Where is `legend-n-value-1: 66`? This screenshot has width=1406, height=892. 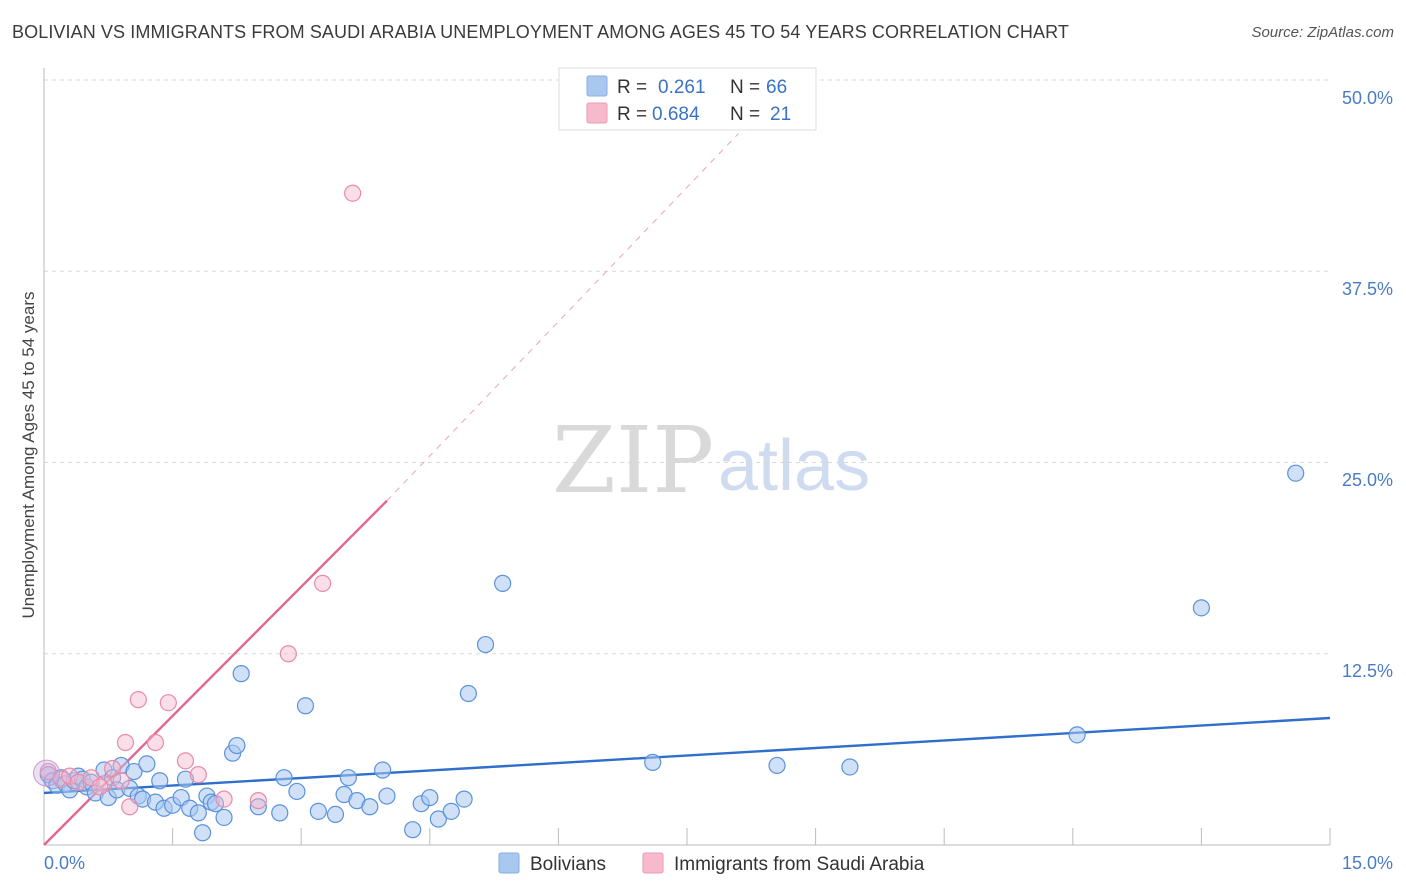
legend-n-value-1: 66 is located at coordinates (776, 87).